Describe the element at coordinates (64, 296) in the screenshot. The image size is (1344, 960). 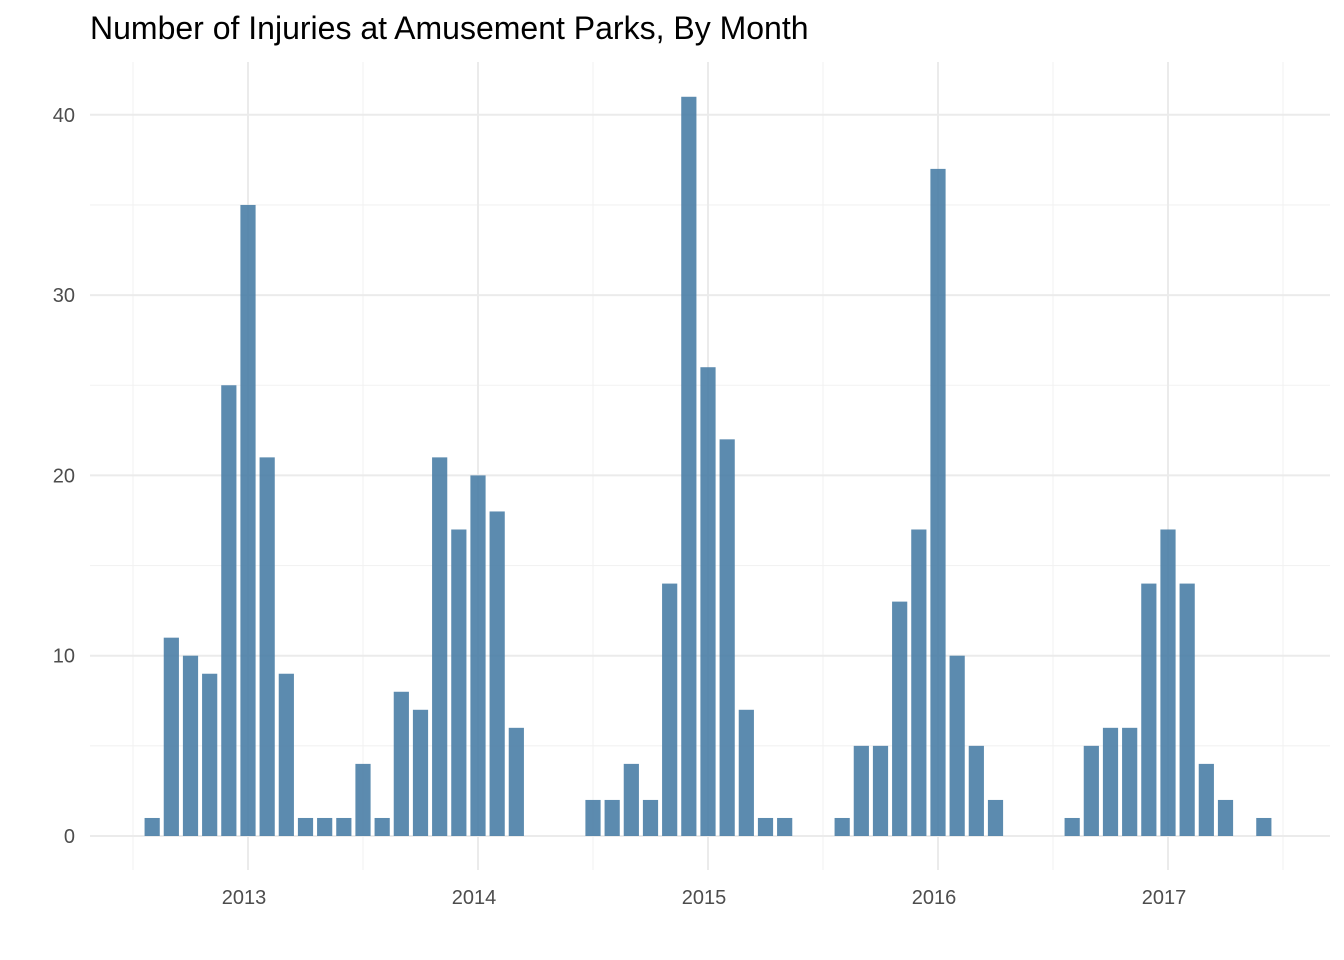
I see `y-tick-label: 30` at that location.